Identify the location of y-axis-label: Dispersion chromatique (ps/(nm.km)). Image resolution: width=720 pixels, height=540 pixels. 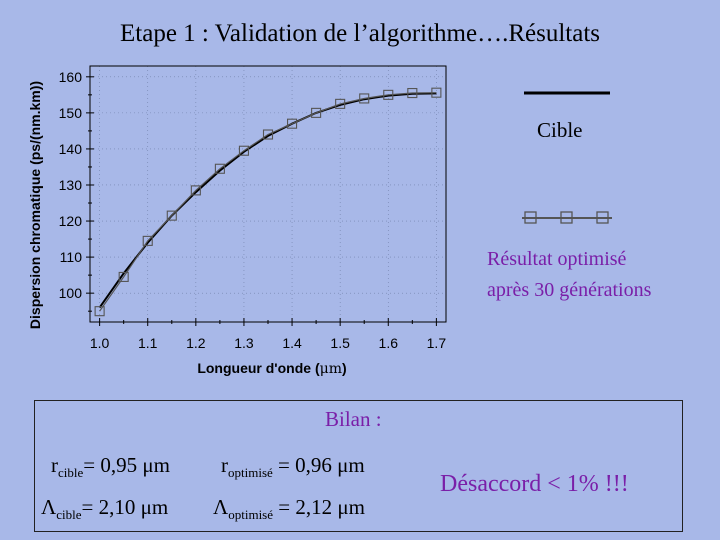
(35, 205).